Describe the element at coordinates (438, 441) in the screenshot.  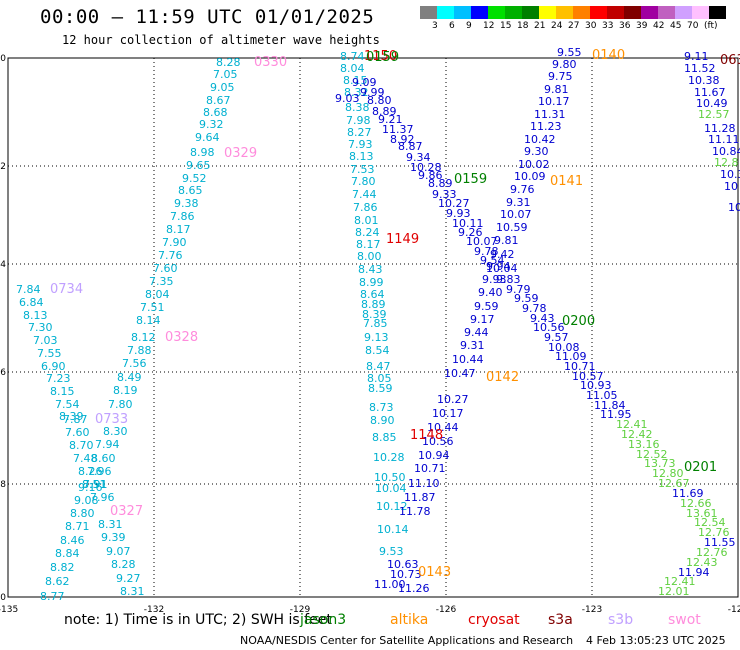
I see `wave-height-value: 10.56` at that location.